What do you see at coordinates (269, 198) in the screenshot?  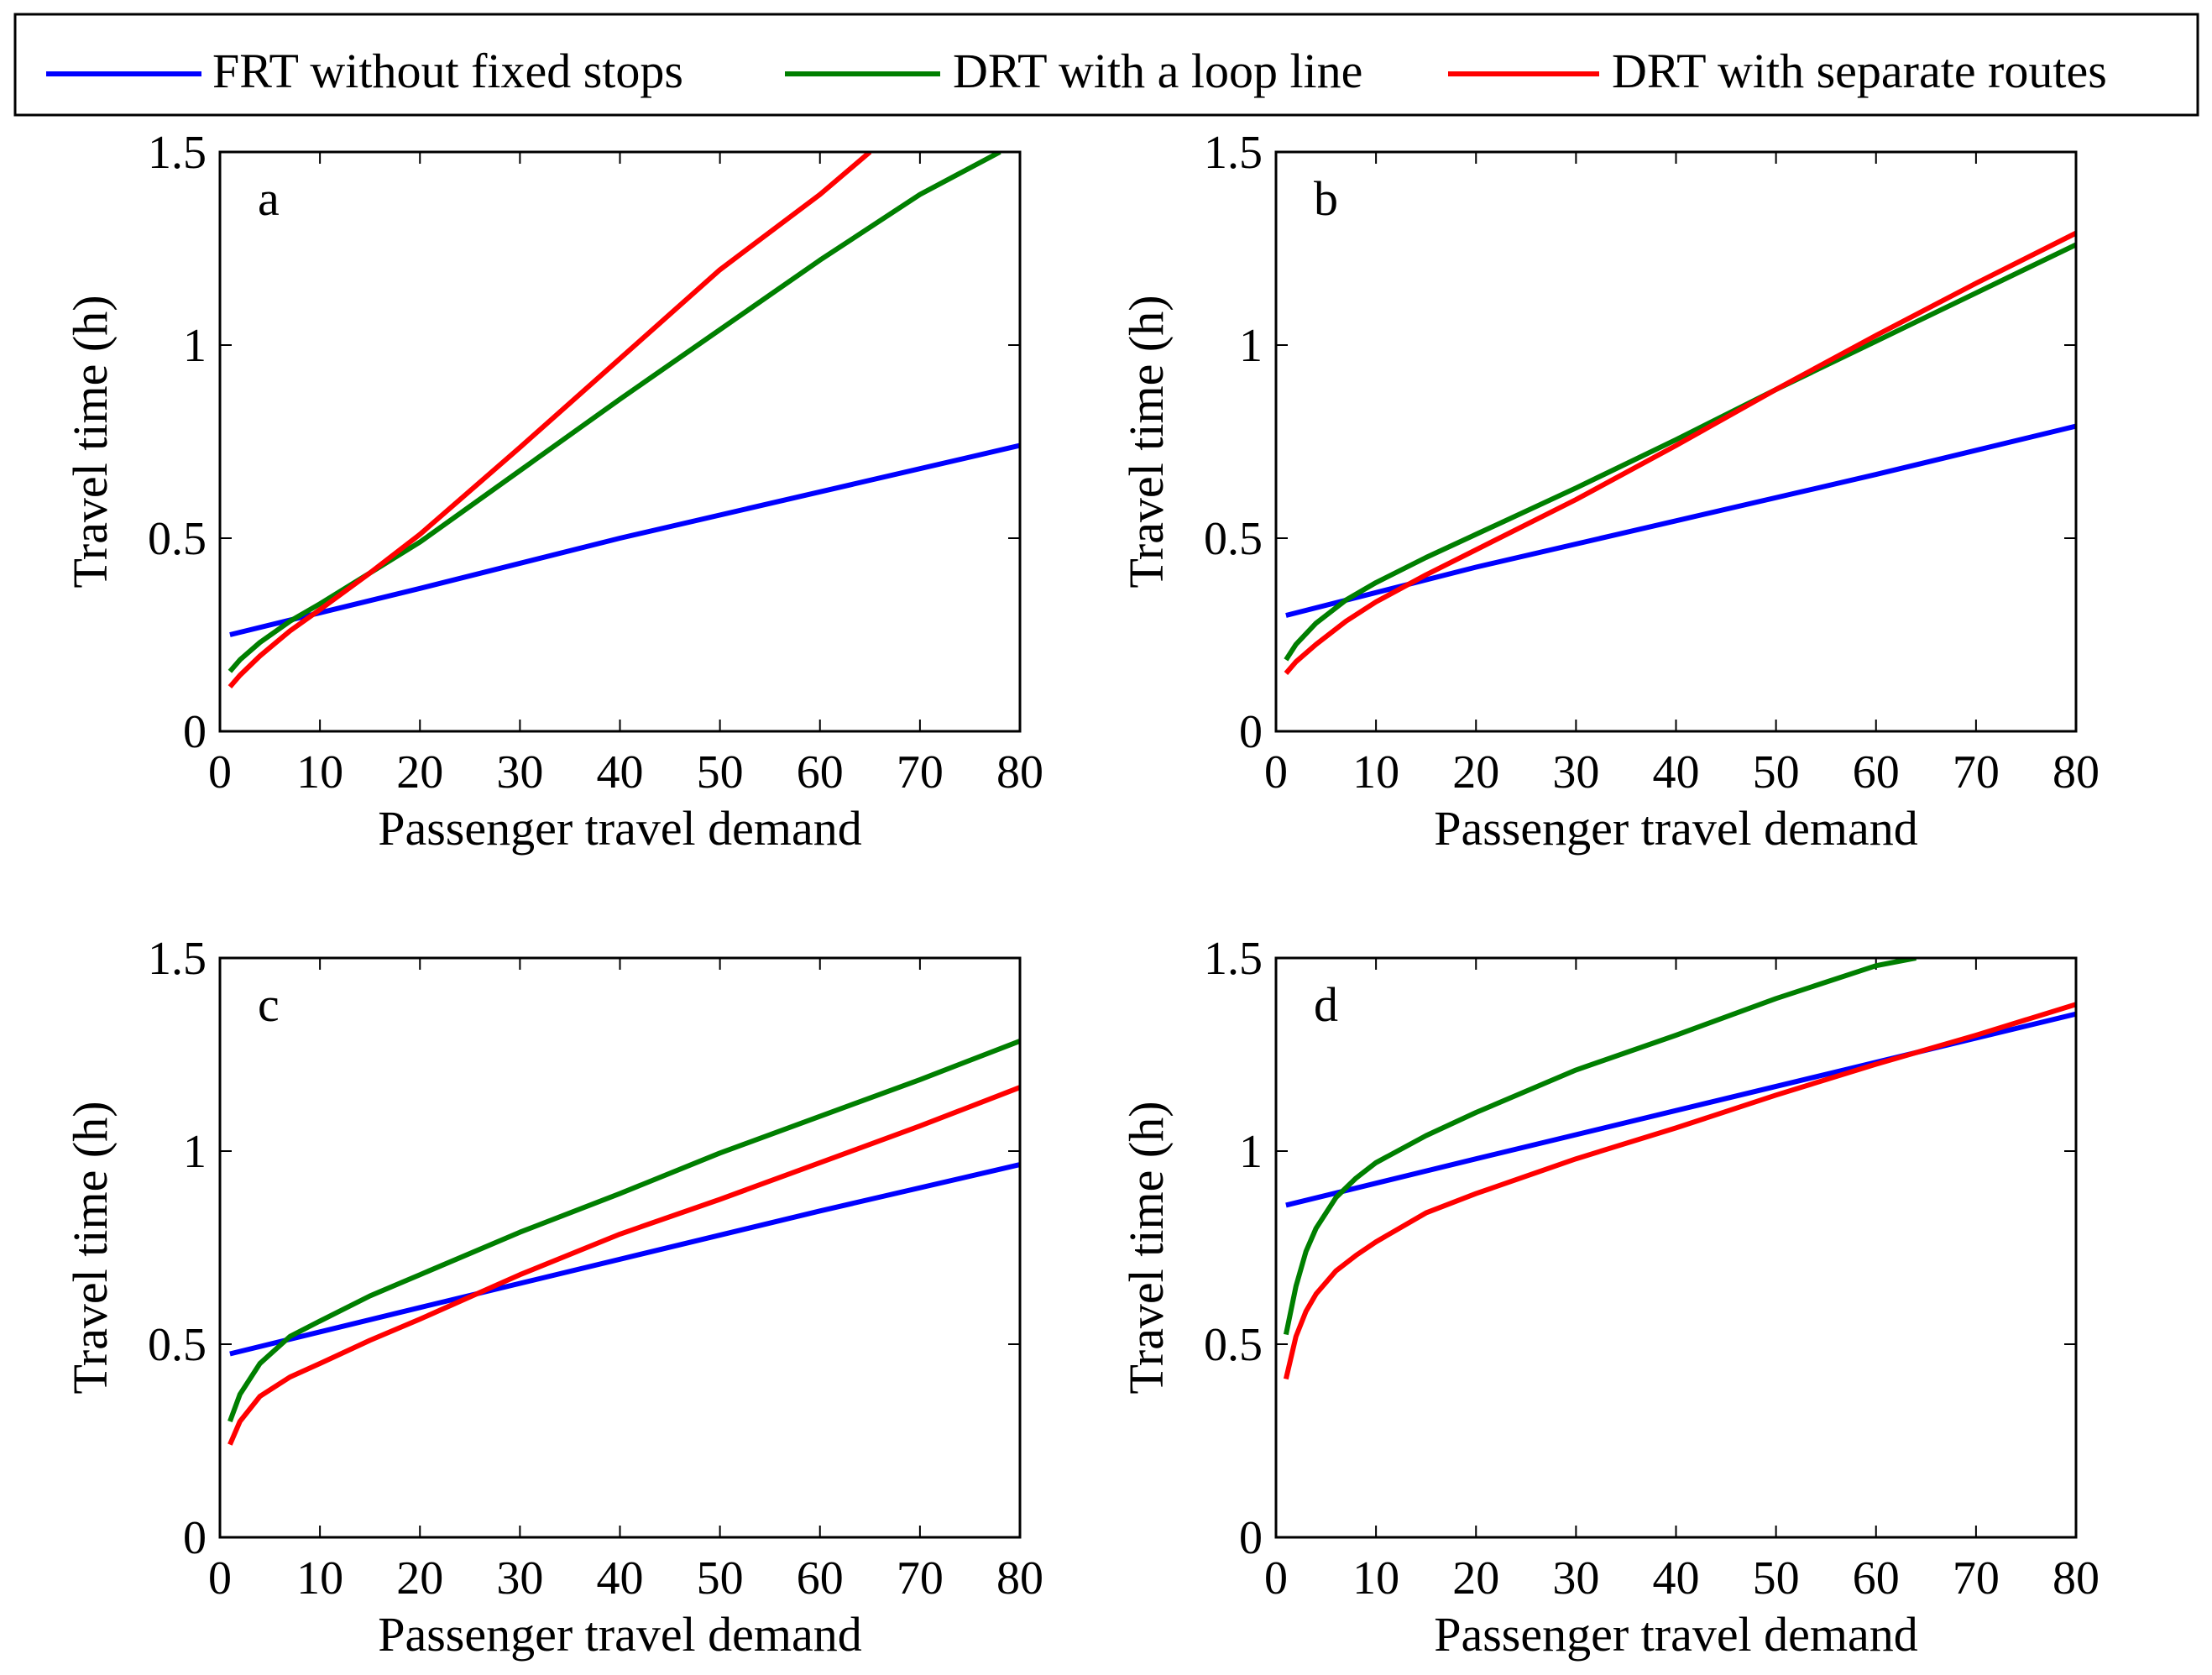 I see `panel-label: a` at bounding box center [269, 198].